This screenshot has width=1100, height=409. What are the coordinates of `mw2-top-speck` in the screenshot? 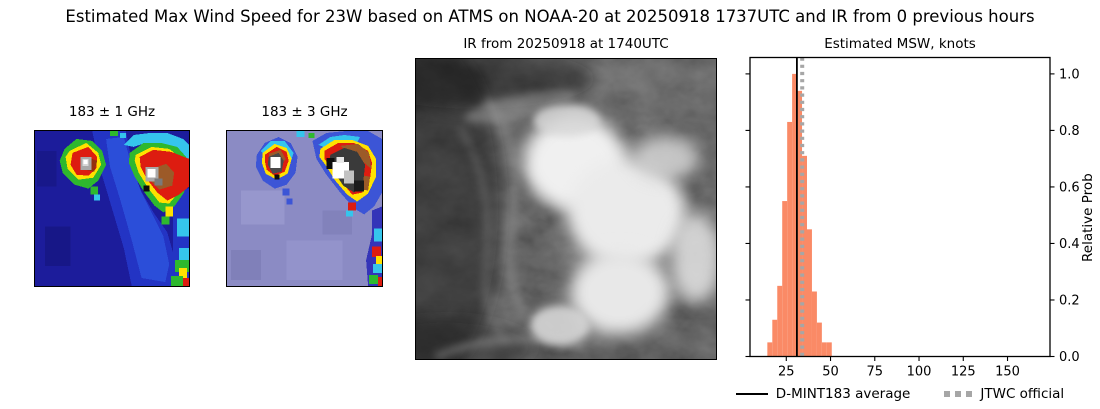 It's located at (300, 134).